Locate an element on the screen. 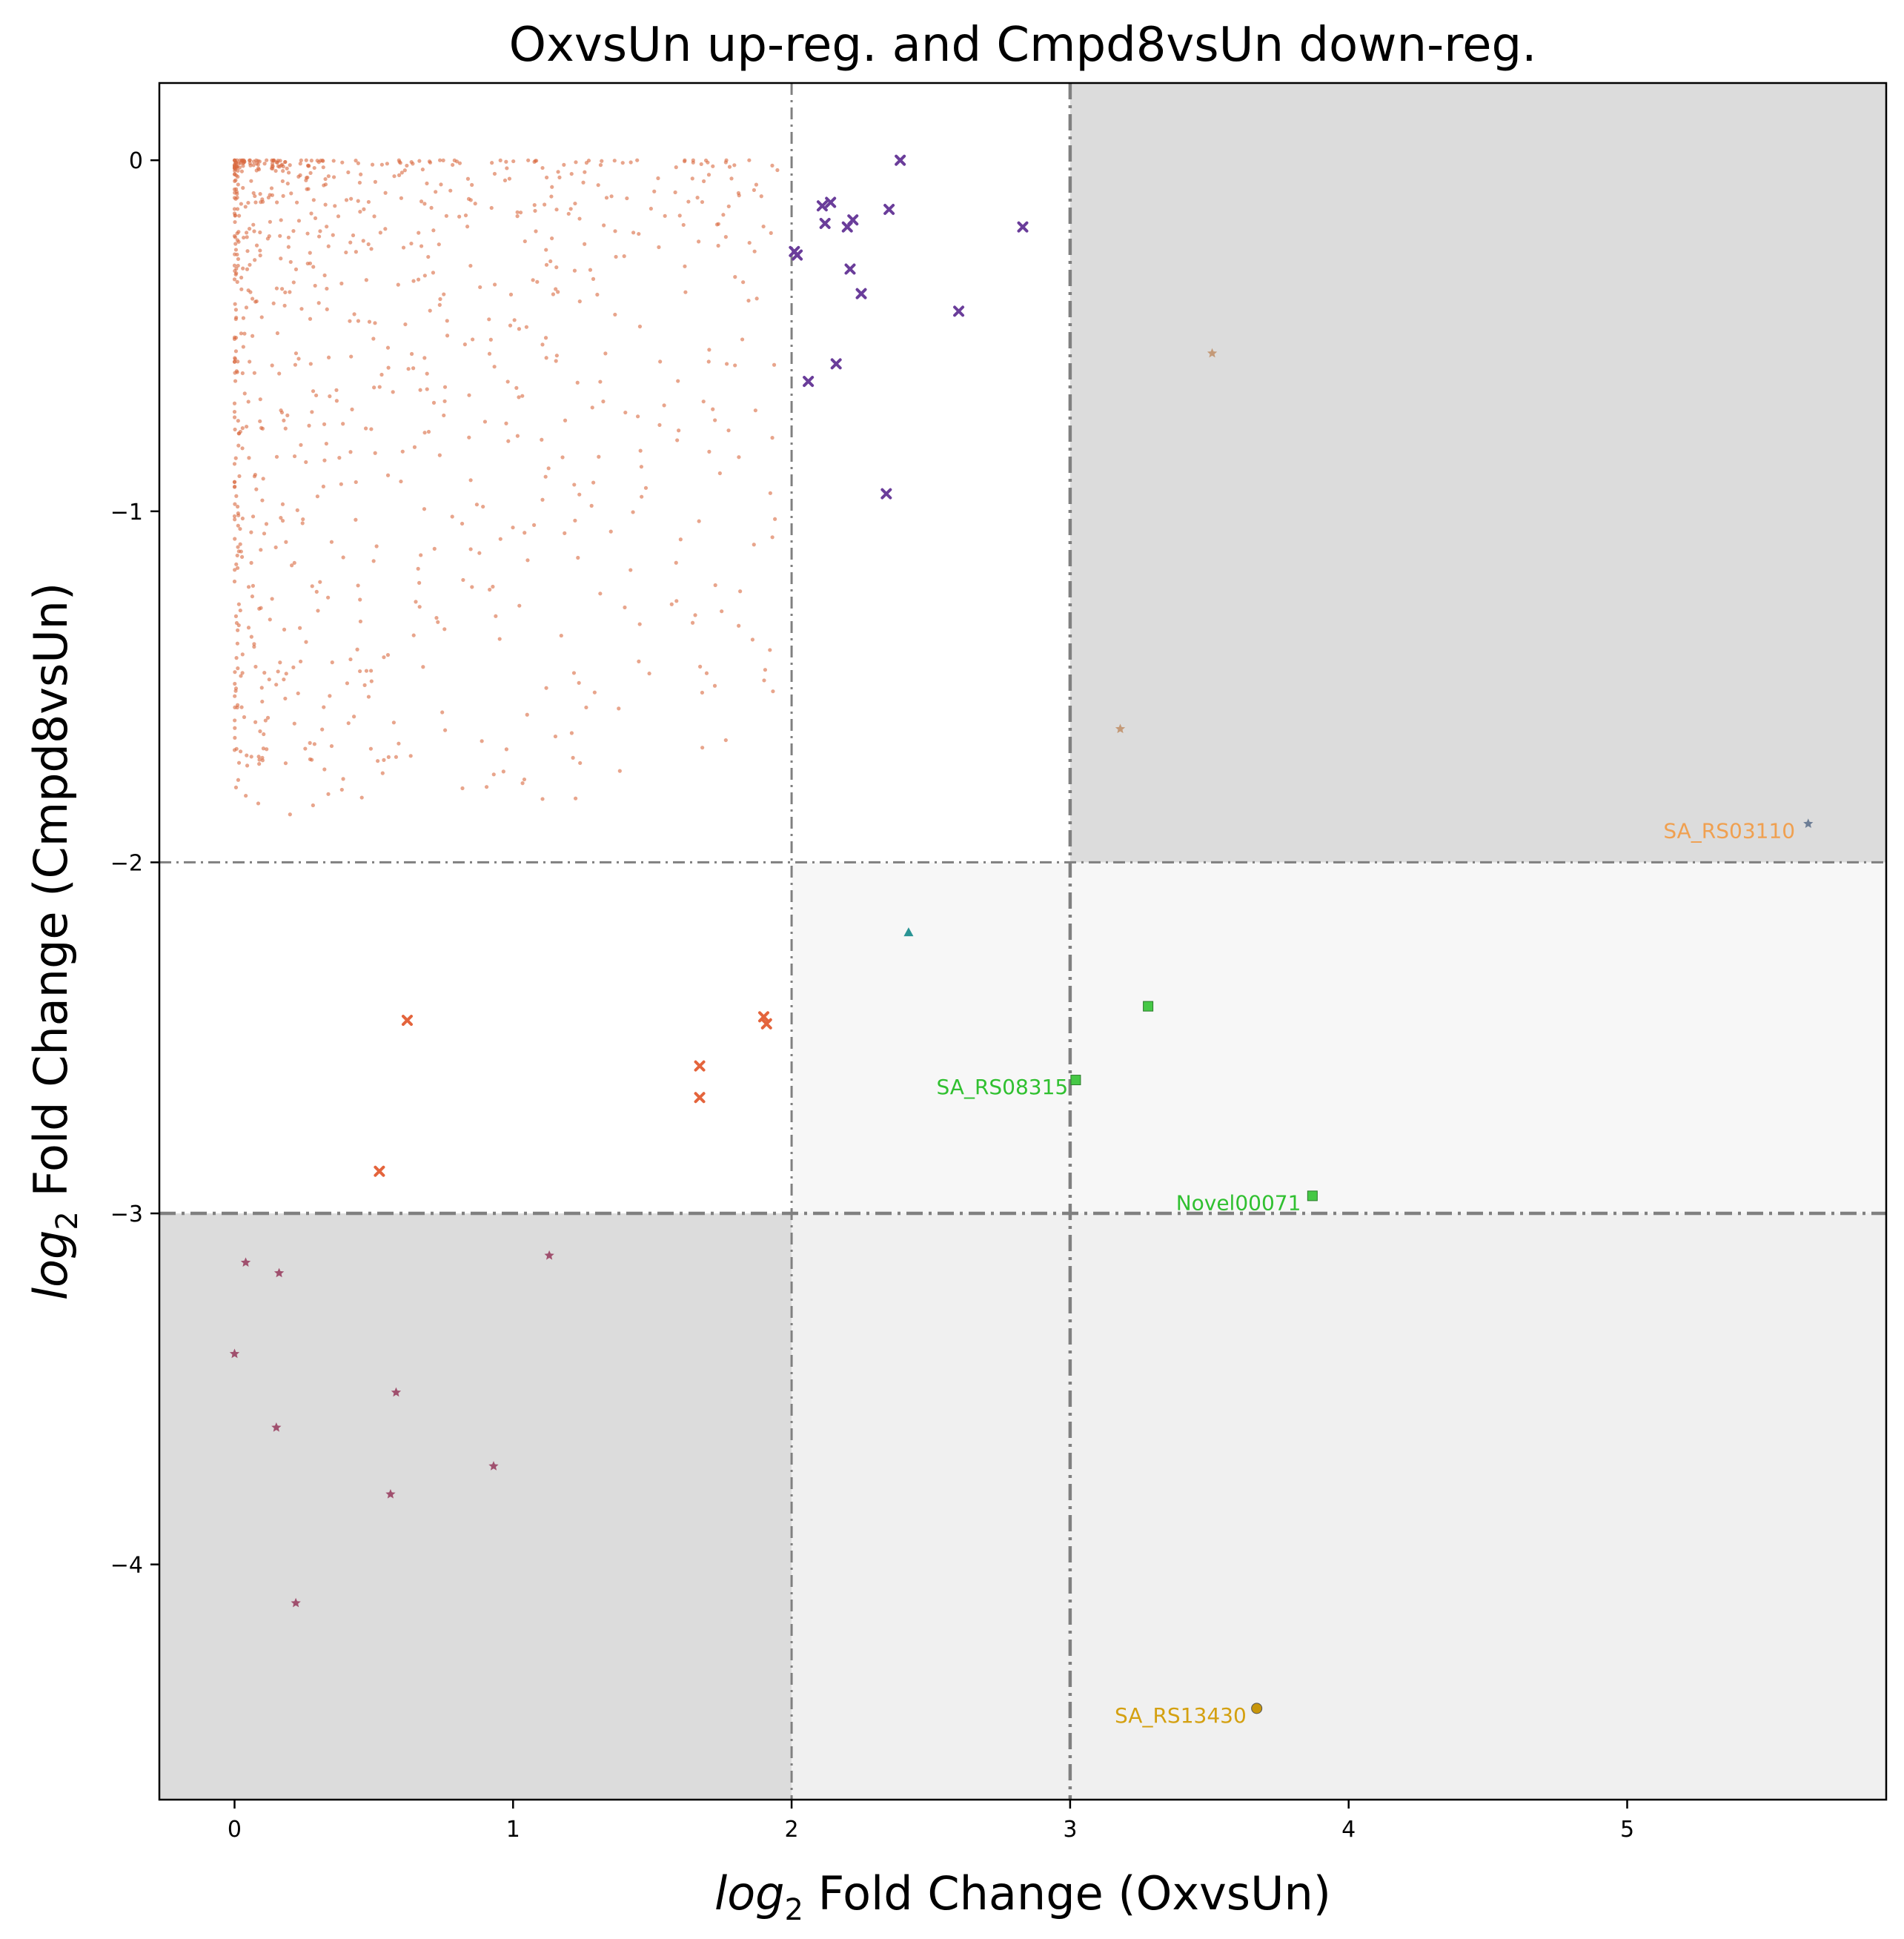 Image resolution: width=1904 pixels, height=1939 pixels. x-tick-label: 0 is located at coordinates (235, 1830).